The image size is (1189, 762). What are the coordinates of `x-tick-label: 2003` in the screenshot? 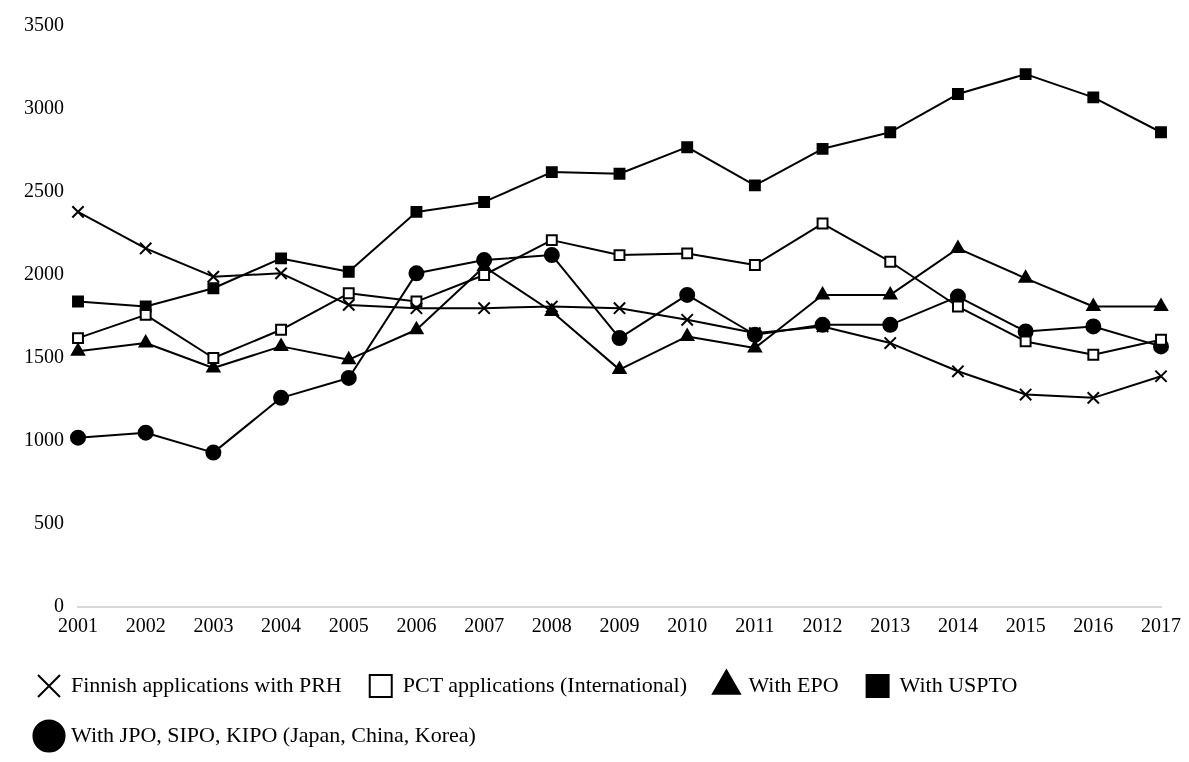 It's located at (213, 625).